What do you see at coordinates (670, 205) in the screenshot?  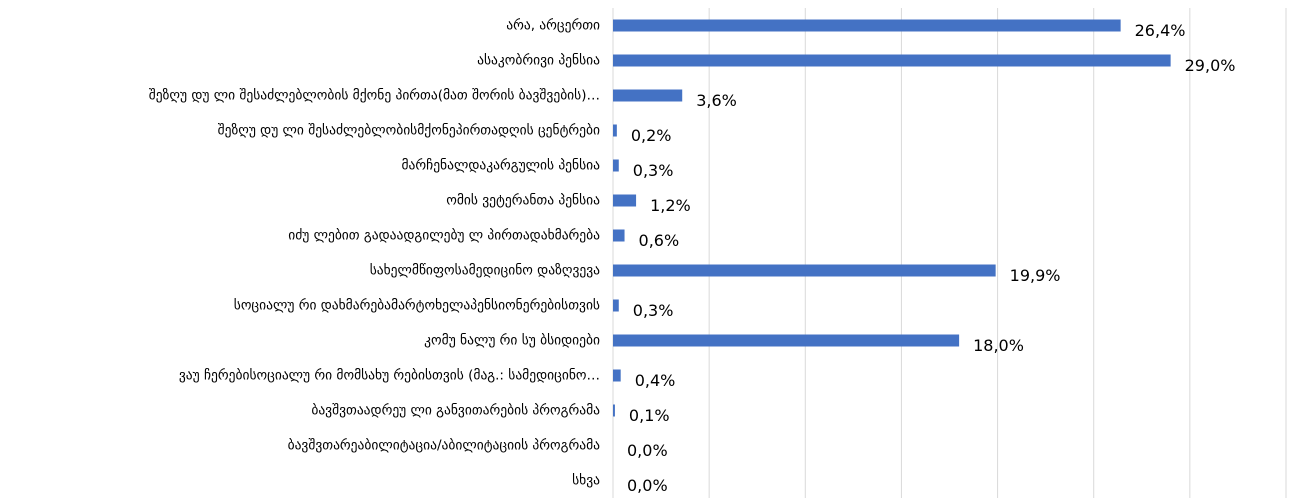 I see `value-label: 1,2%` at bounding box center [670, 205].